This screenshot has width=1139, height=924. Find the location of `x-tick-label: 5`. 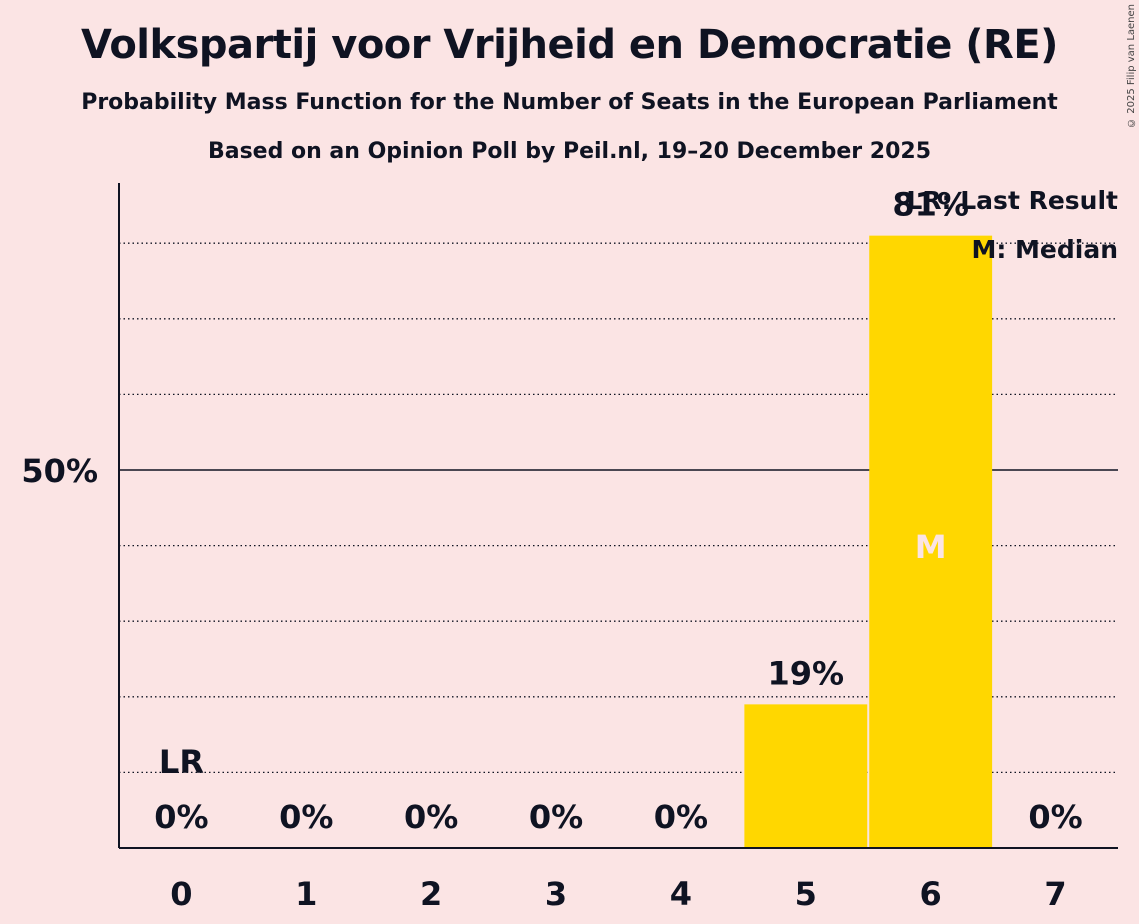

x-tick-label: 5 is located at coordinates (806, 894).